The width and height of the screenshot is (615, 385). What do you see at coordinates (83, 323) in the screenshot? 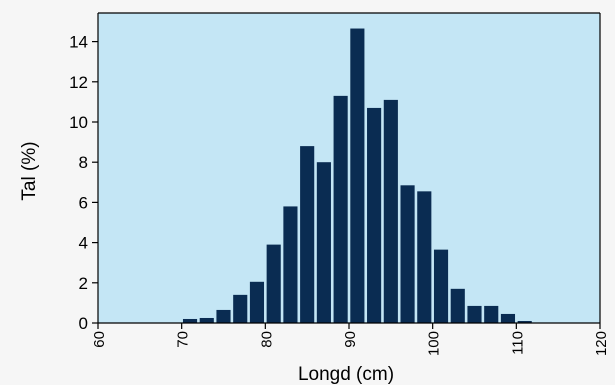
I see `y-tick-label: 0` at bounding box center [83, 323].